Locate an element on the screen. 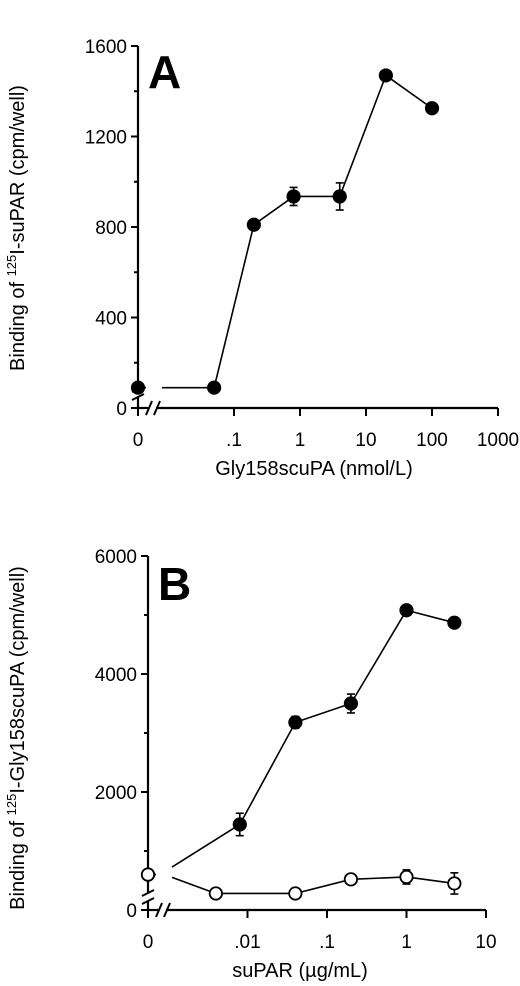 The width and height of the screenshot is (520, 986). panel-a-y-tick-label: 0 is located at coordinates (121, 409).